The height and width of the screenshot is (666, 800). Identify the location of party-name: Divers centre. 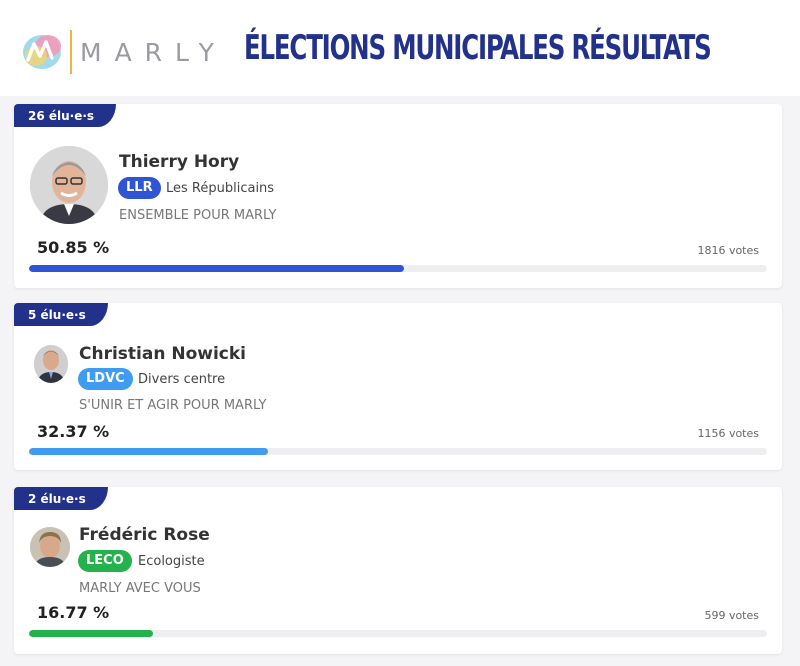
(182, 379).